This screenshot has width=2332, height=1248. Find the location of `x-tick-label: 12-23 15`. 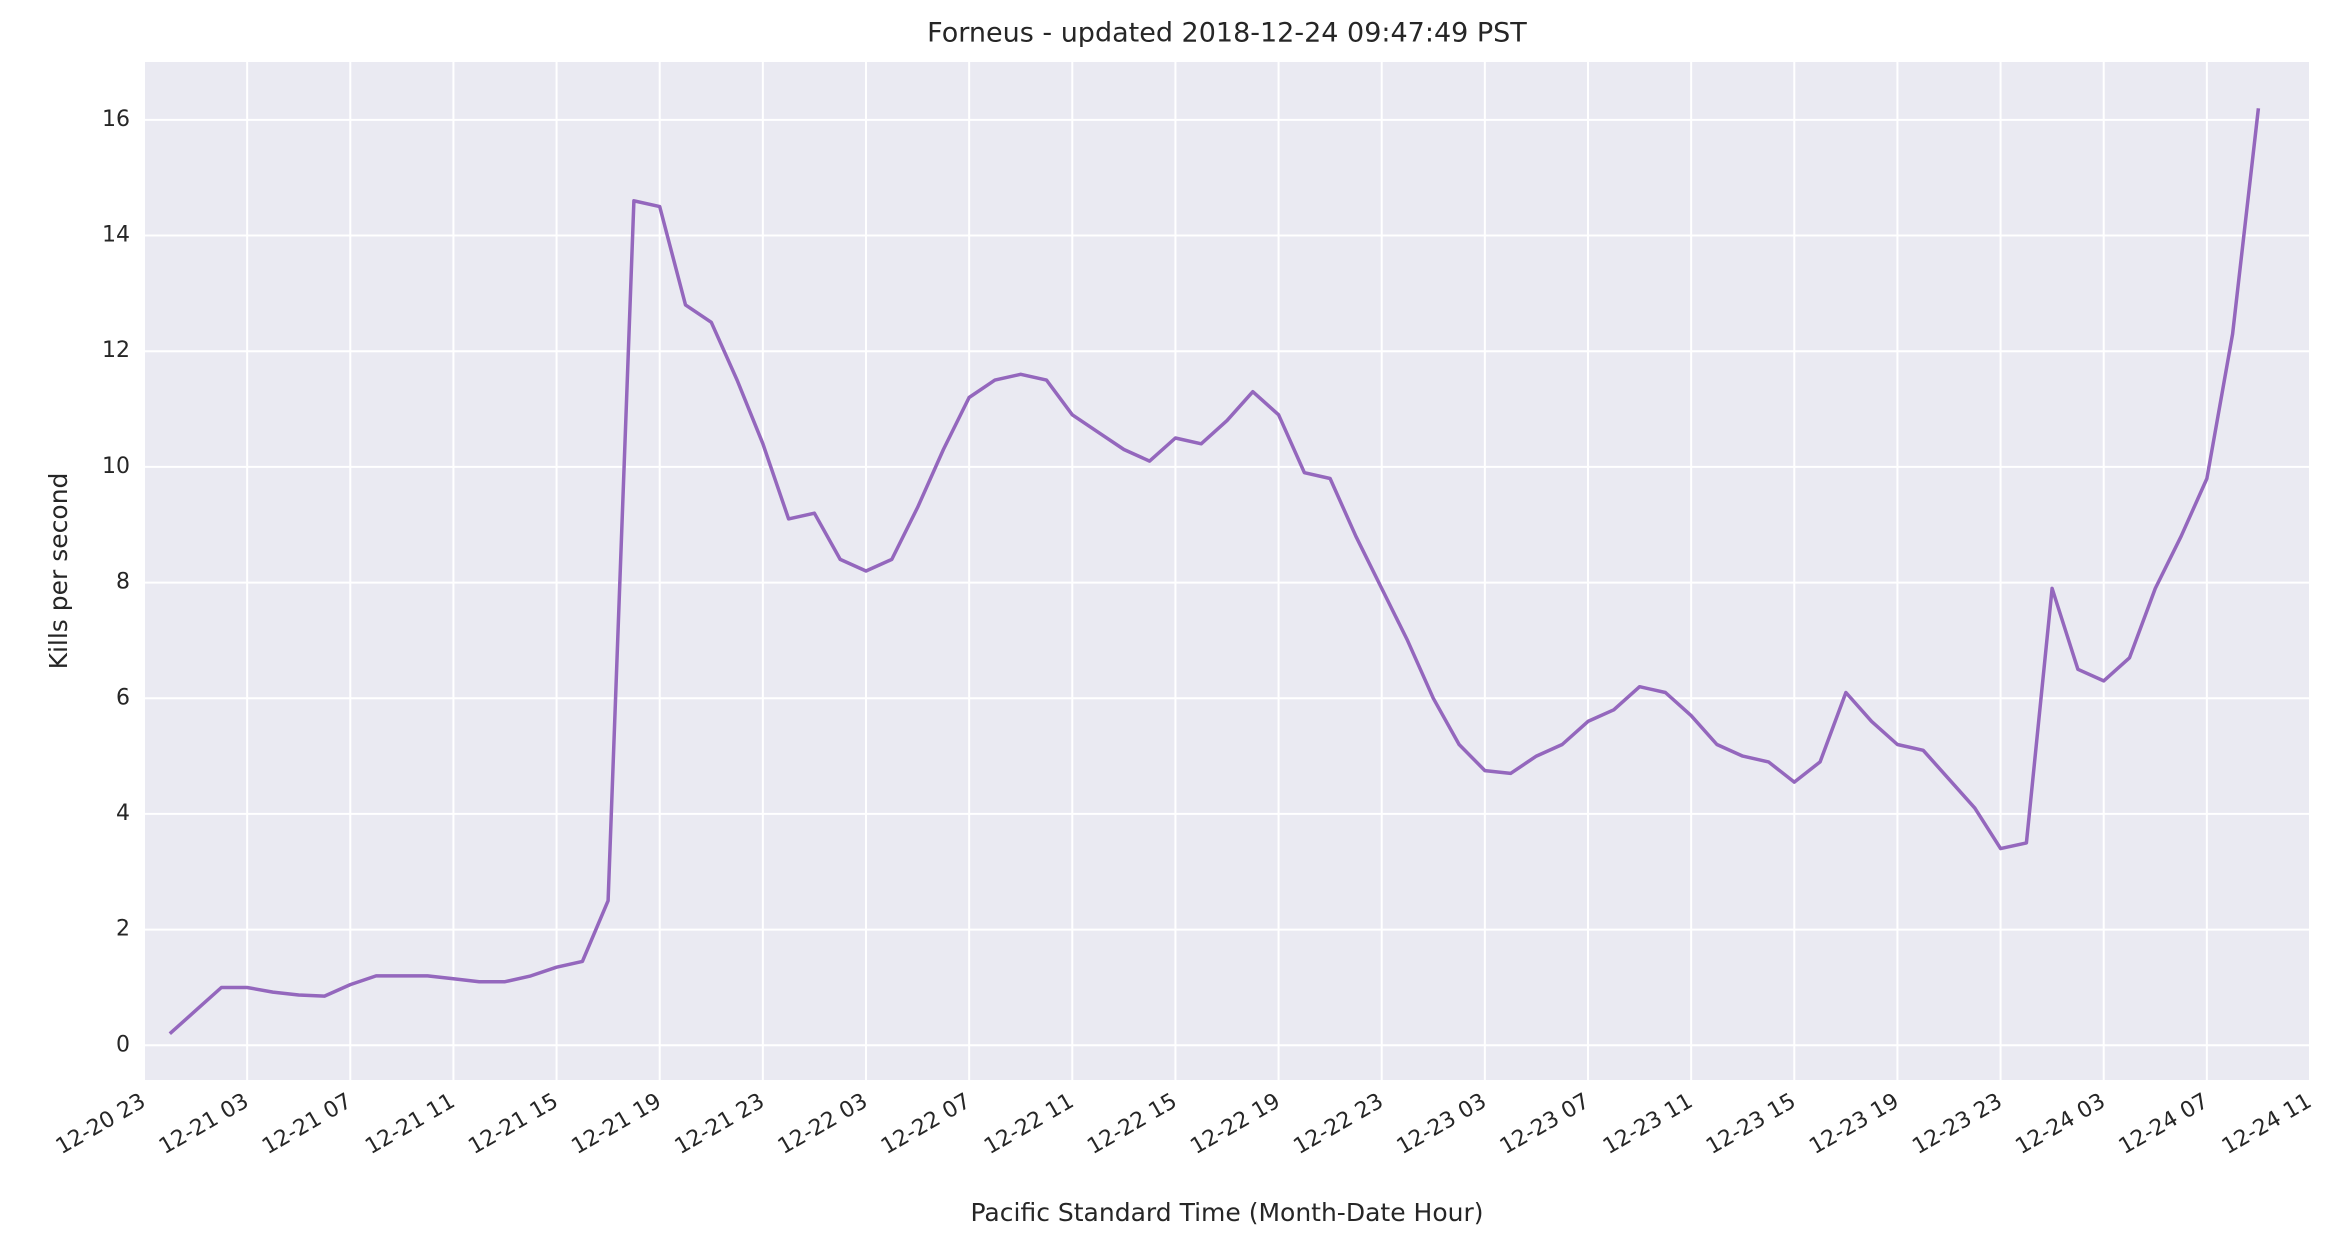

x-tick-label: 12-23 15 is located at coordinates (1751, 1124).